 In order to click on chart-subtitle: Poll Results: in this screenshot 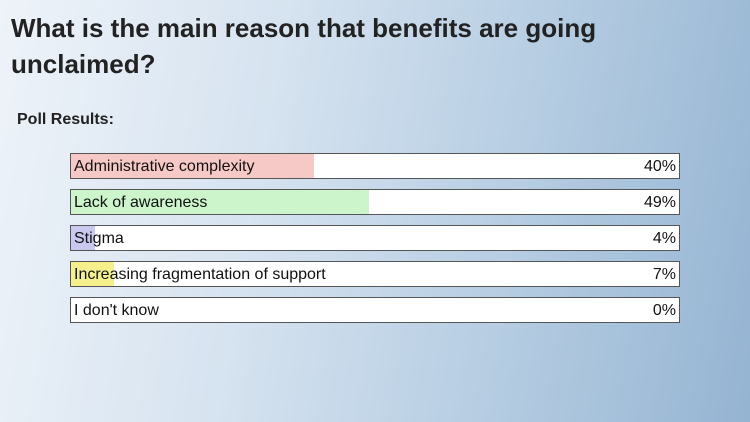, I will do `click(65, 119)`.